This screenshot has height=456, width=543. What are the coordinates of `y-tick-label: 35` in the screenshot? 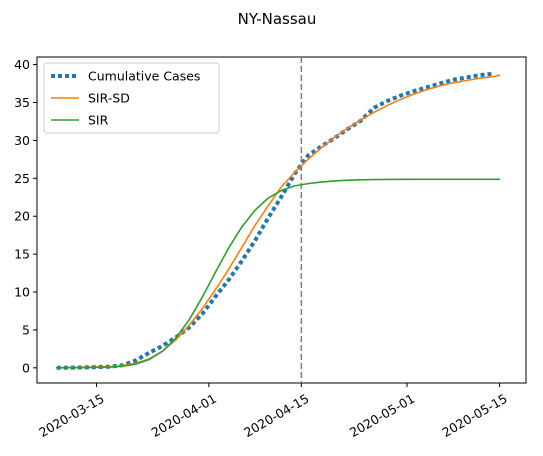 It's located at (22, 102).